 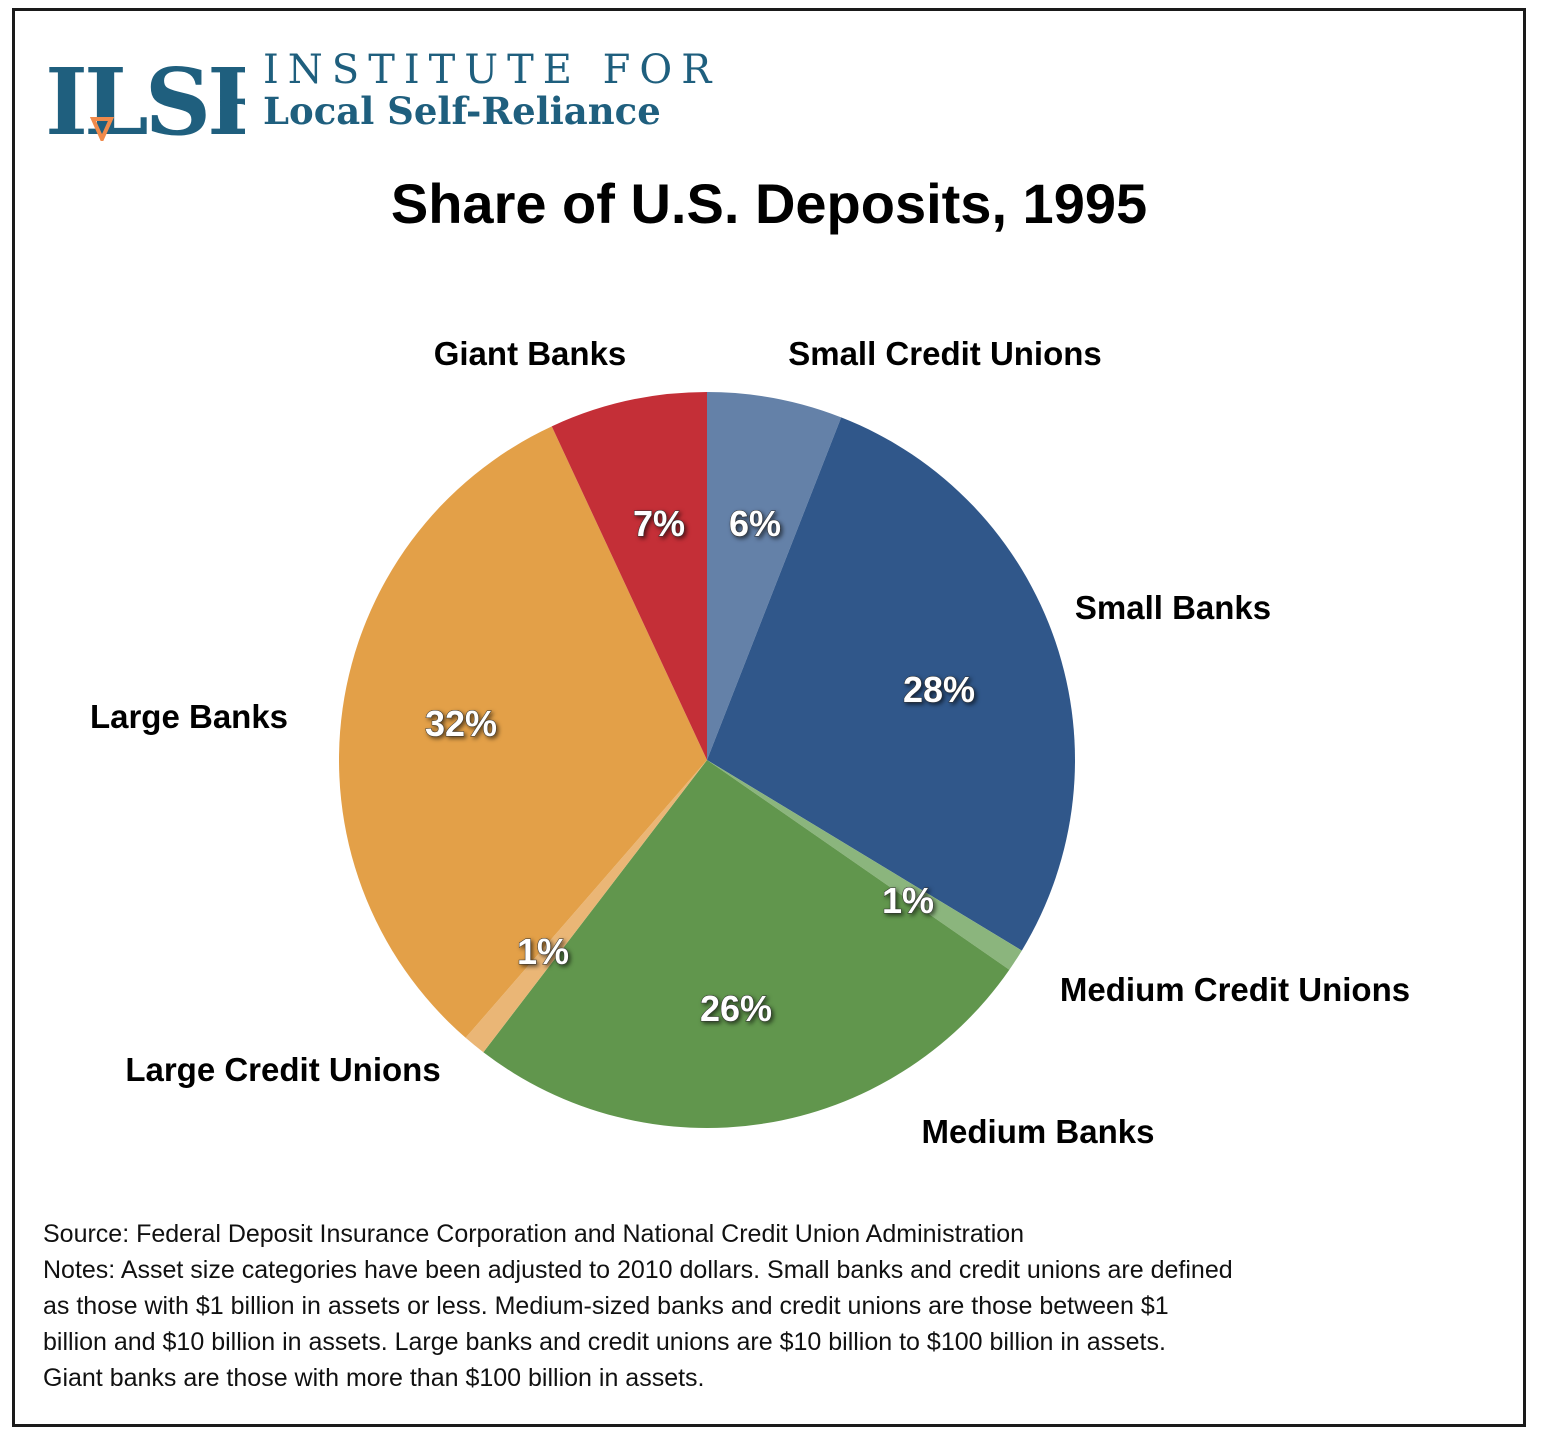 I want to click on logo-mark-text: ILSR, so click(x=145, y=94).